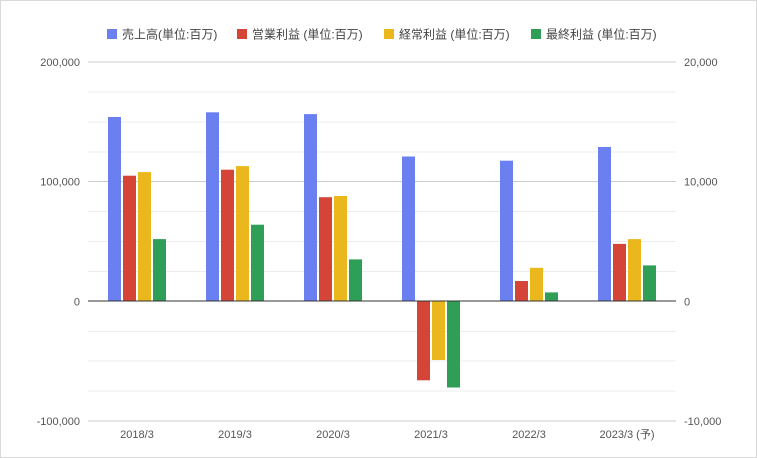  Describe the element at coordinates (529, 435) in the screenshot. I see `category-label: 2022/3` at that location.